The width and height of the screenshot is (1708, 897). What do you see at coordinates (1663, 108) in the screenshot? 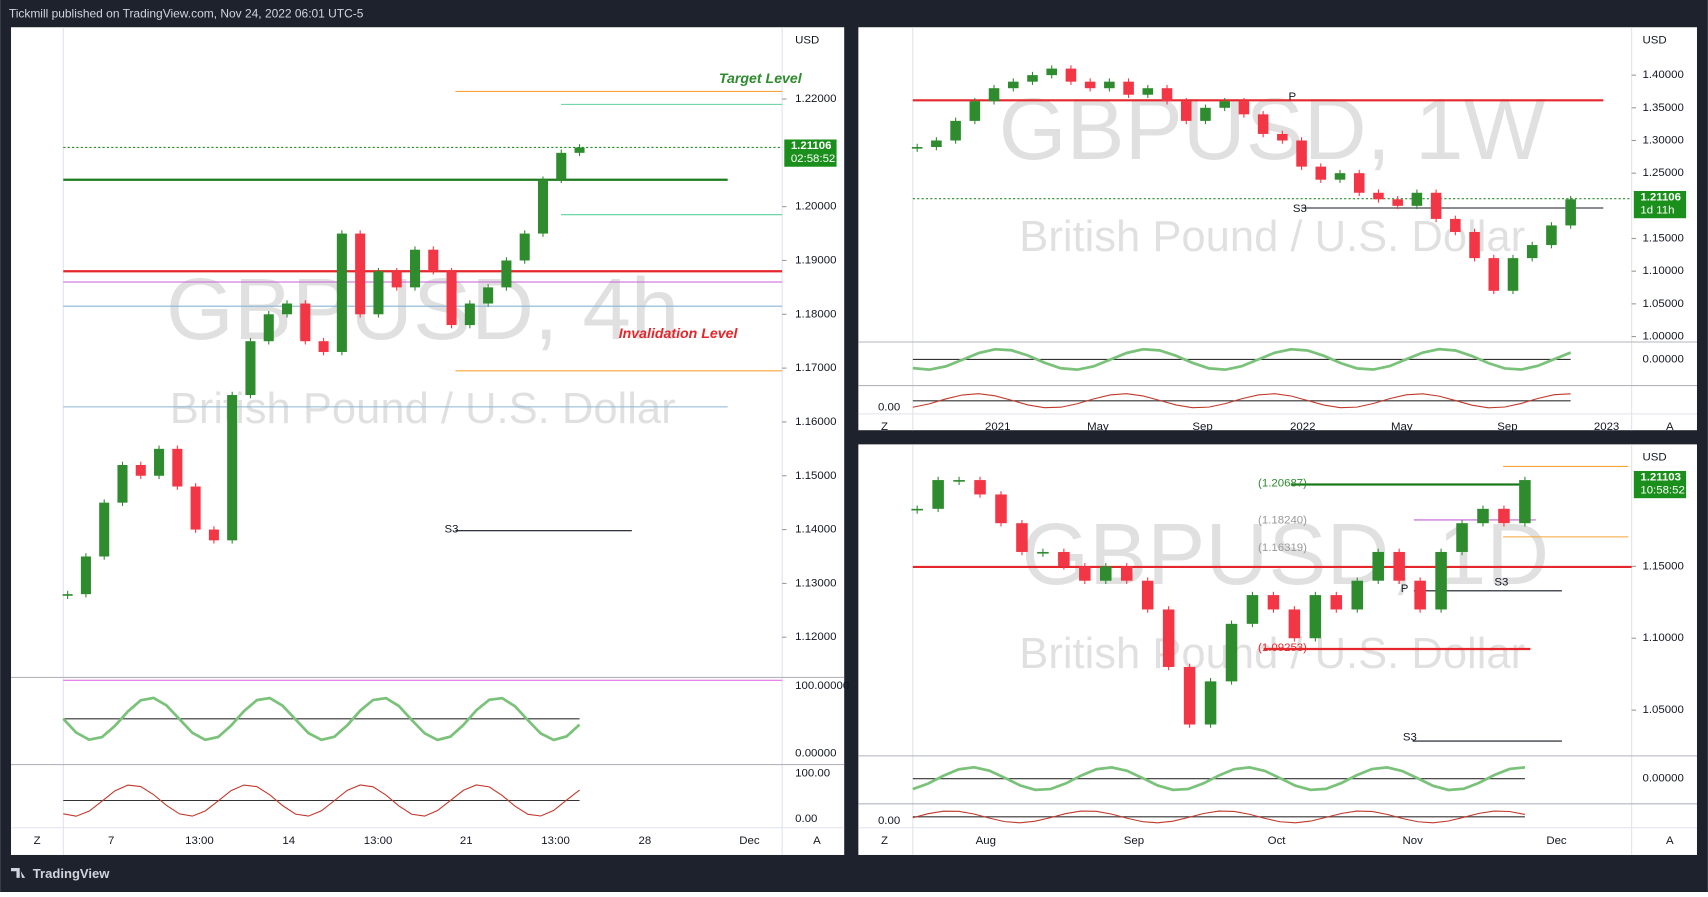
I see `y-tick-label: 1.35000` at bounding box center [1663, 108].